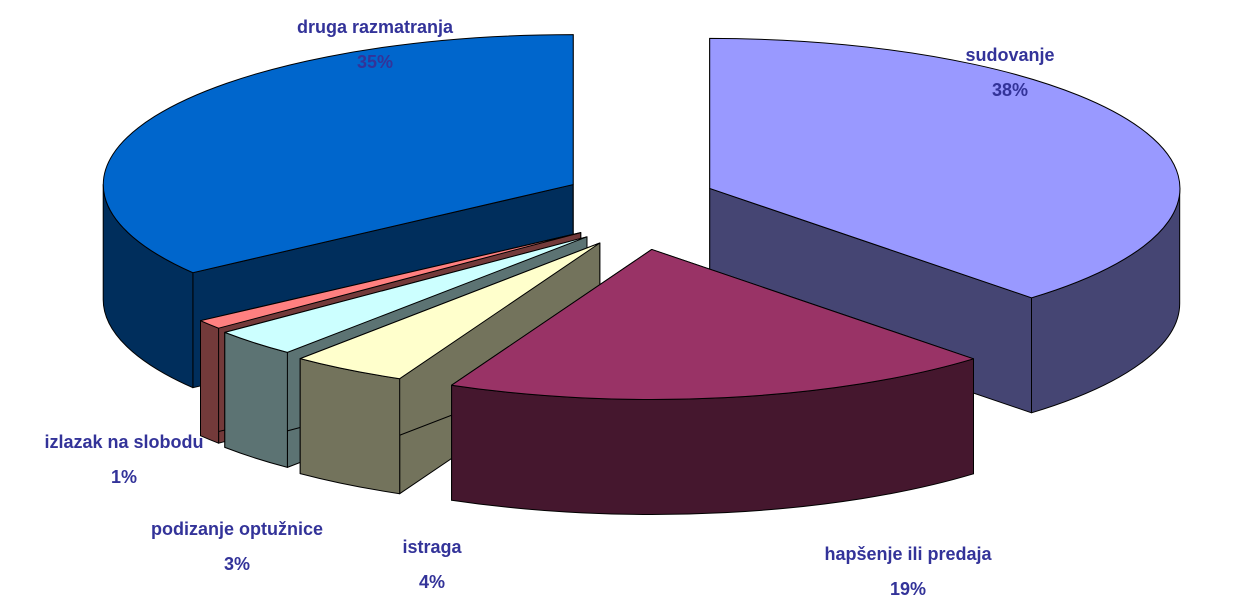 The height and width of the screenshot is (602, 1236). I want to click on slice-label: sudovanje, so click(1009, 55).